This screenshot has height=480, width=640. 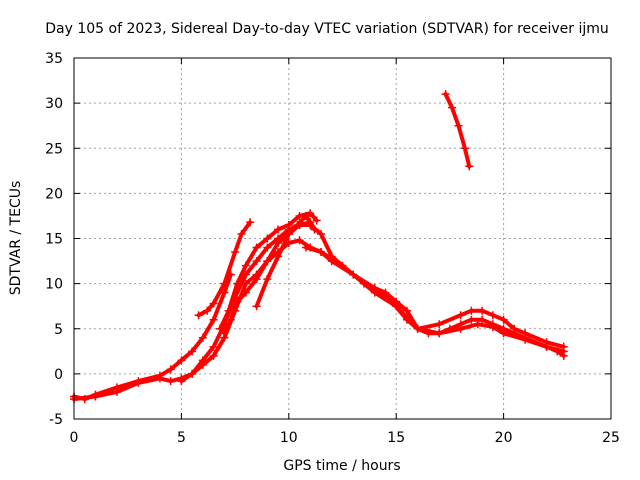 What do you see at coordinates (611, 438) in the screenshot?
I see `x-tick-label: 25` at bounding box center [611, 438].